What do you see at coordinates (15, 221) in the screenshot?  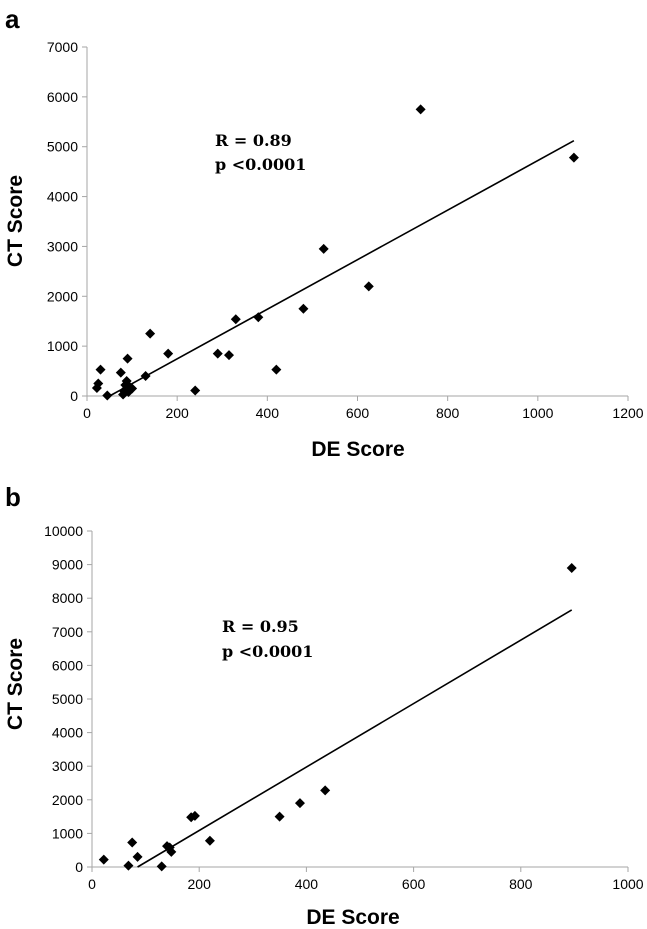 I see `panel-a-y-axis-title: CT Score` at bounding box center [15, 221].